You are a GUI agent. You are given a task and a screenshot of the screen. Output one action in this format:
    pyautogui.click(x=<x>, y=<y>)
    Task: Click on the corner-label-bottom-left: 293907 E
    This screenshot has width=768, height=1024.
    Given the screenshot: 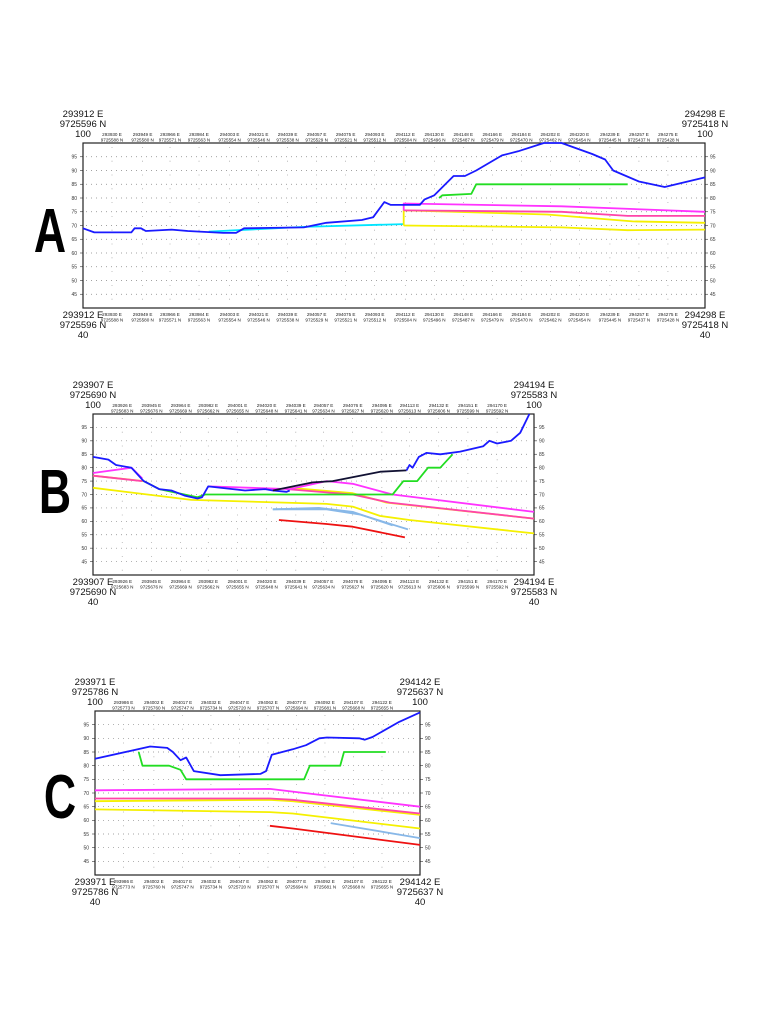 What is the action you would take?
    pyautogui.click(x=93, y=582)
    